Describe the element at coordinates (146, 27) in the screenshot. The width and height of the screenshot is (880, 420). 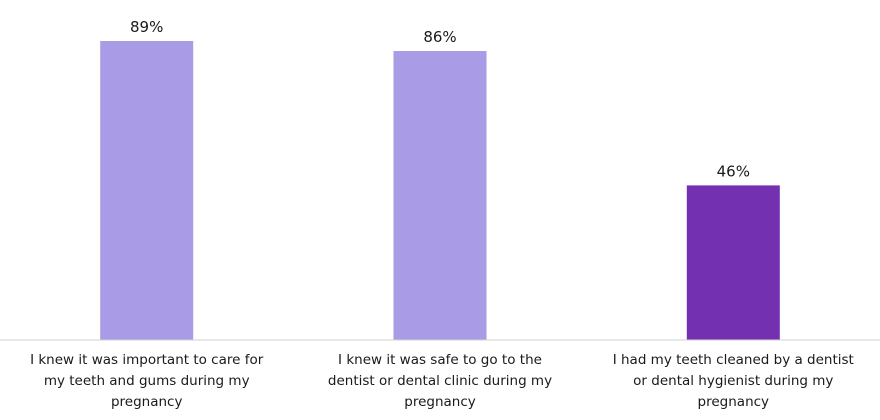
I see `data-label-1: 89%` at that location.